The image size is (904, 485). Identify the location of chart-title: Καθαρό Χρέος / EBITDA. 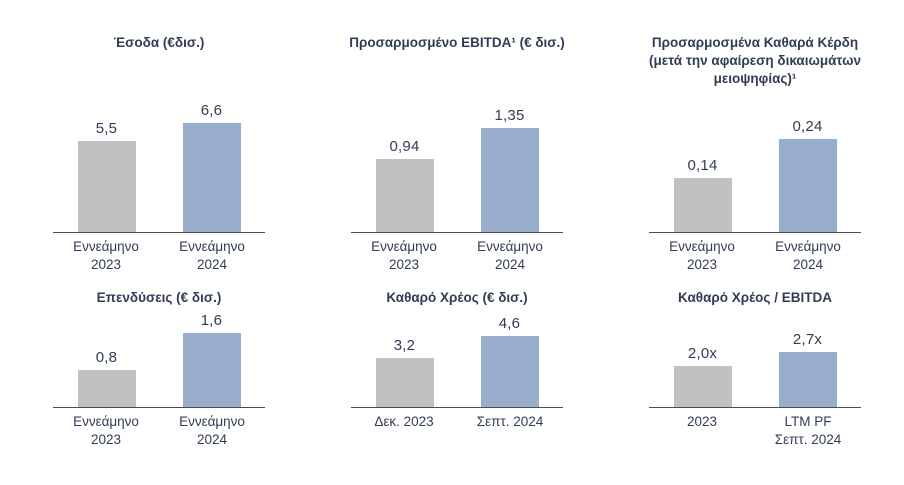
(755, 298).